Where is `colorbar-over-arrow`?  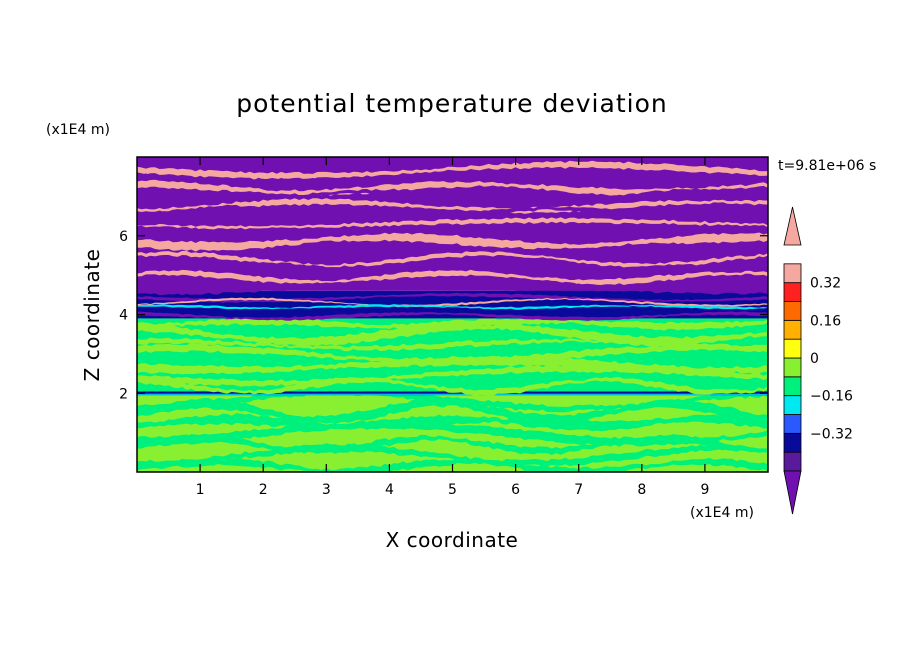 colorbar-over-arrow is located at coordinates (792, 226).